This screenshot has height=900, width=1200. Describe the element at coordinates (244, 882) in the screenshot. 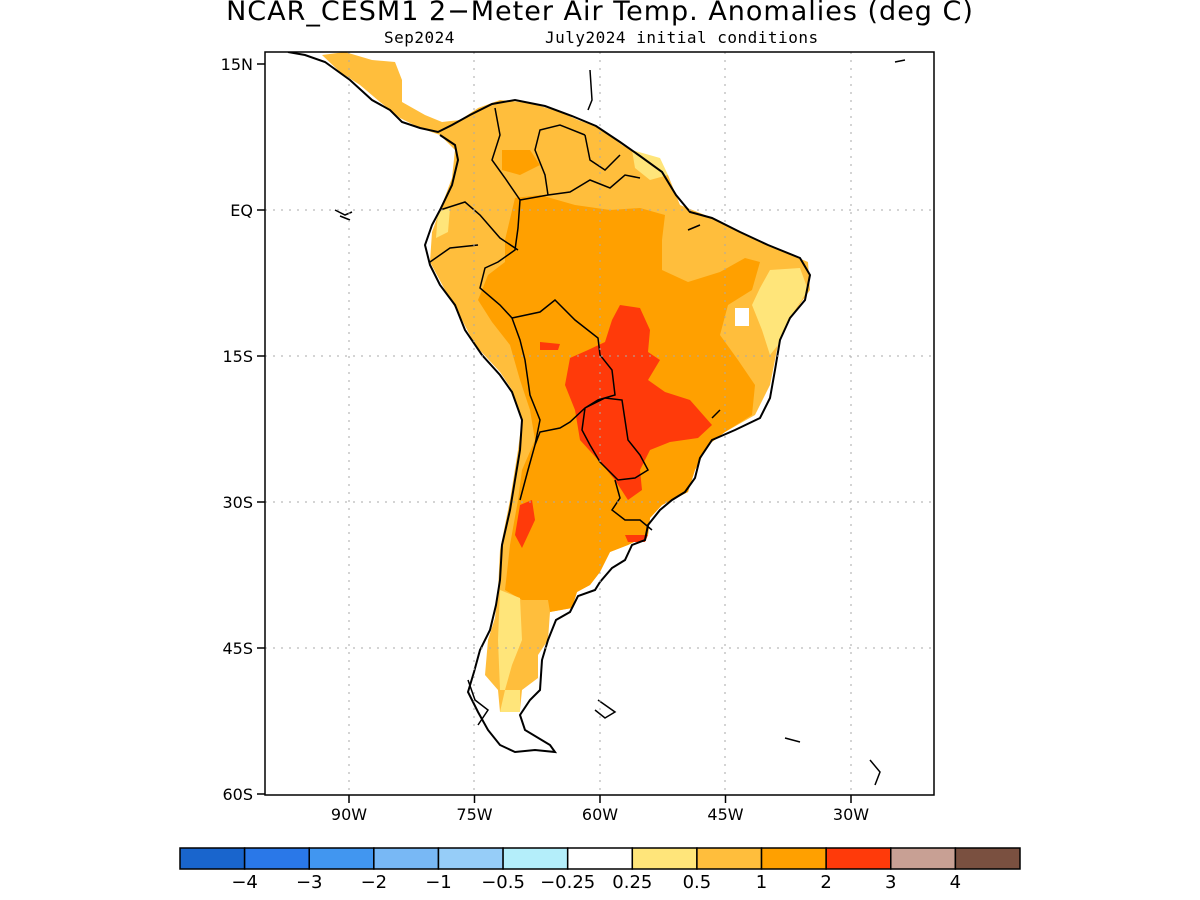

I see `colorbar-label-0: −4` at that location.